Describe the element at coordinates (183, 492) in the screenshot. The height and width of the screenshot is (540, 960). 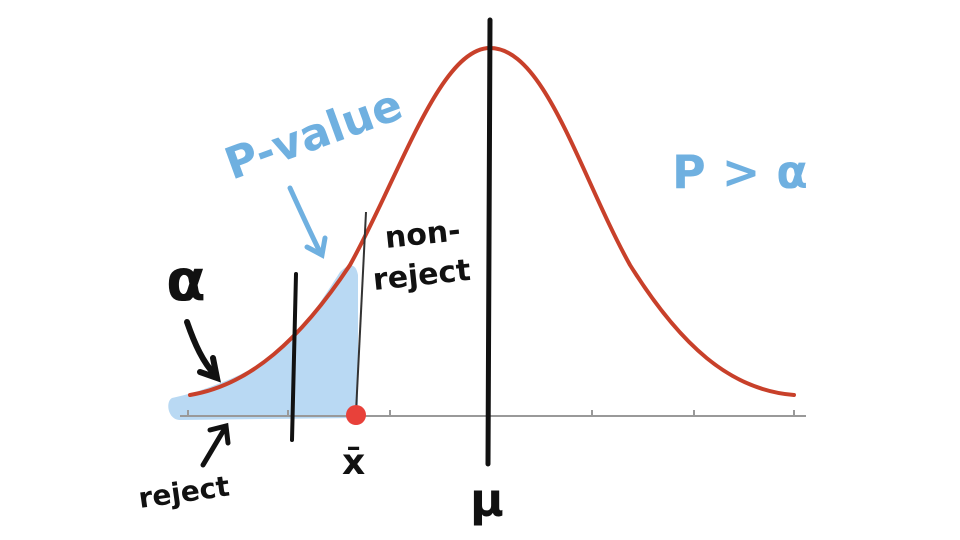
I see `reject-label: reject` at that location.